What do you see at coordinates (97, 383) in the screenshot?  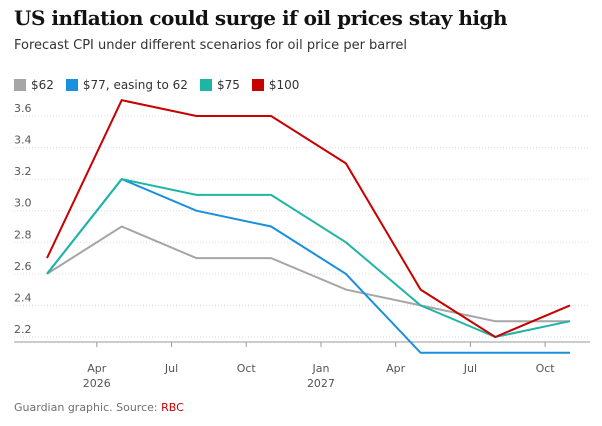 I see `x-tick-year-label: 2026` at bounding box center [97, 383].